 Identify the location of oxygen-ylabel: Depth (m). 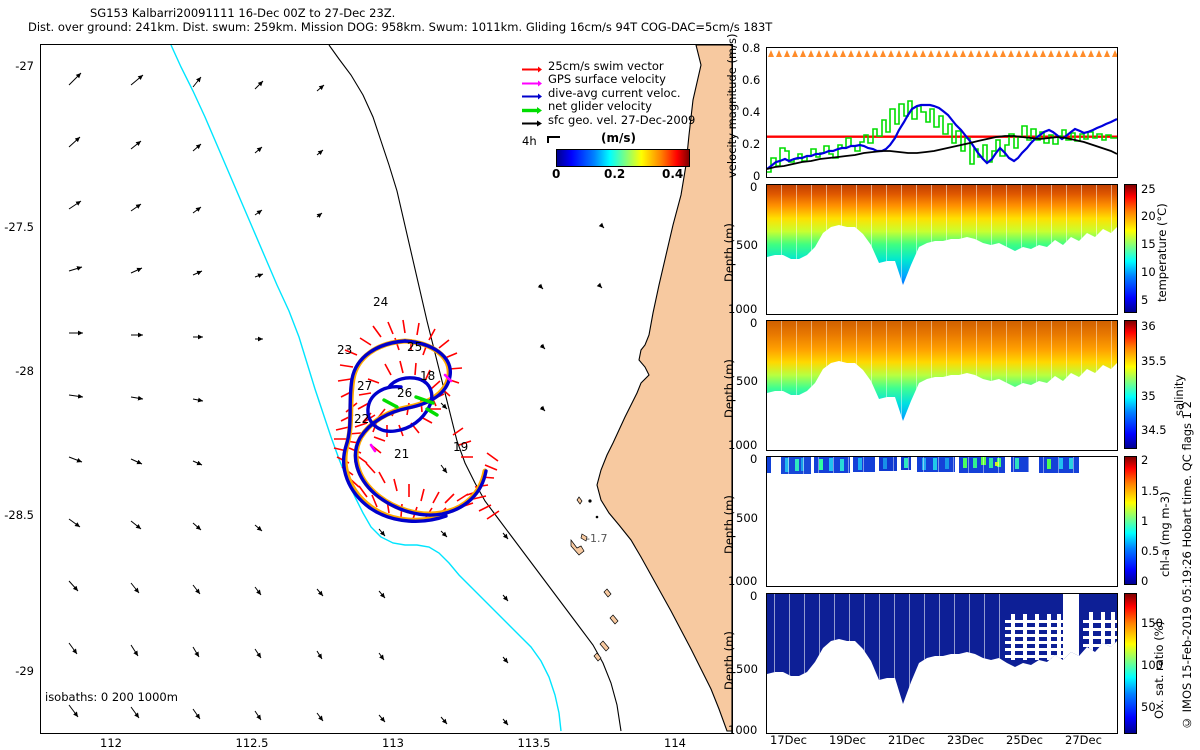
(729, 660).